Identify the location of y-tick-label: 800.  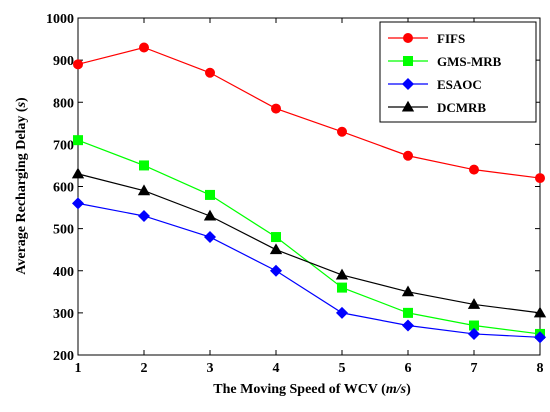
(63, 103).